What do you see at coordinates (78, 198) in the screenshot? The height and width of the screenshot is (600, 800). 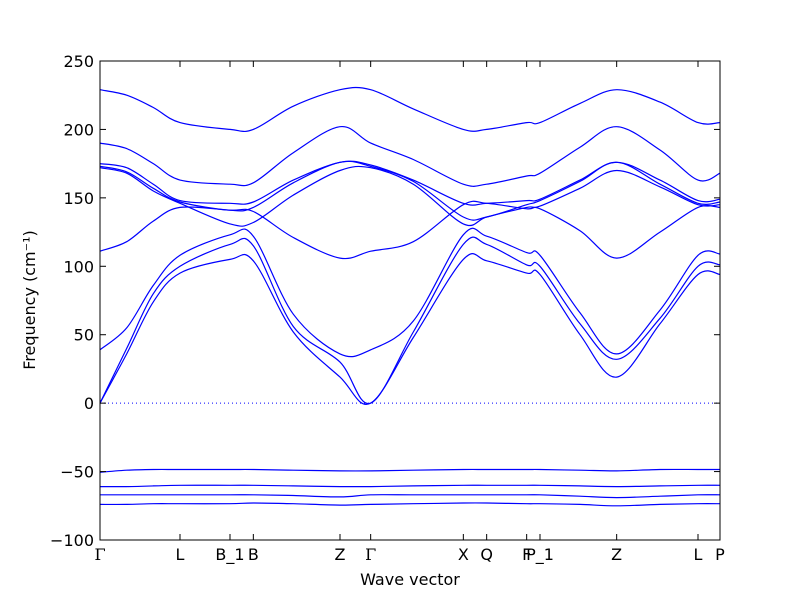 I see `y-tick-label: 150` at bounding box center [78, 198].